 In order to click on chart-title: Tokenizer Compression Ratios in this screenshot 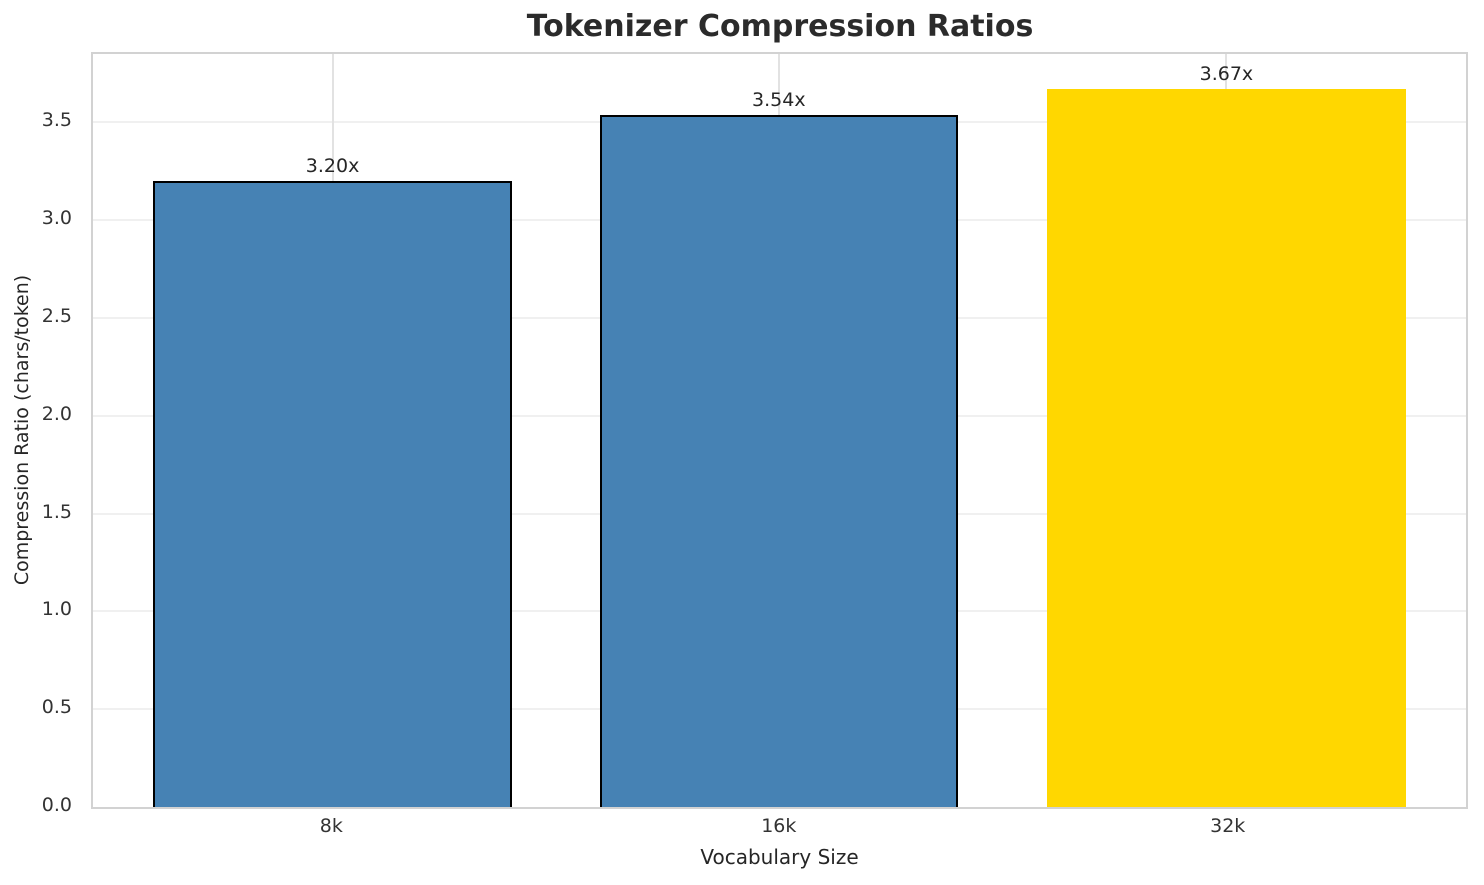, I will do `click(780, 26)`.